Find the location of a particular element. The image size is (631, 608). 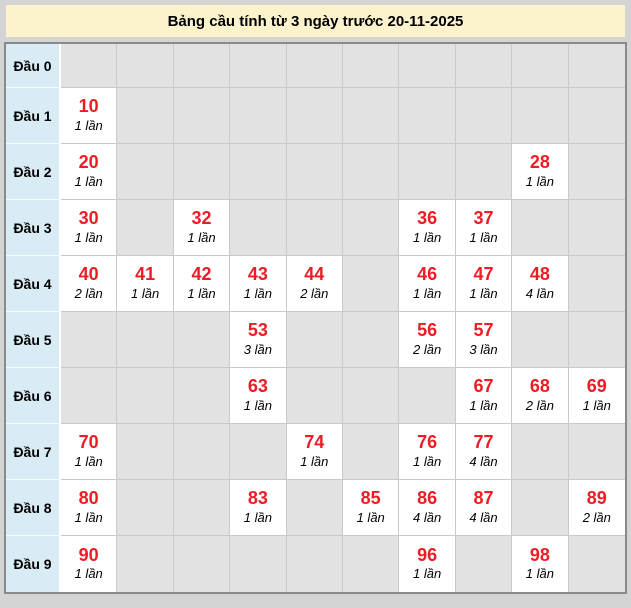

cell-value: 46 is located at coordinates (427, 274).